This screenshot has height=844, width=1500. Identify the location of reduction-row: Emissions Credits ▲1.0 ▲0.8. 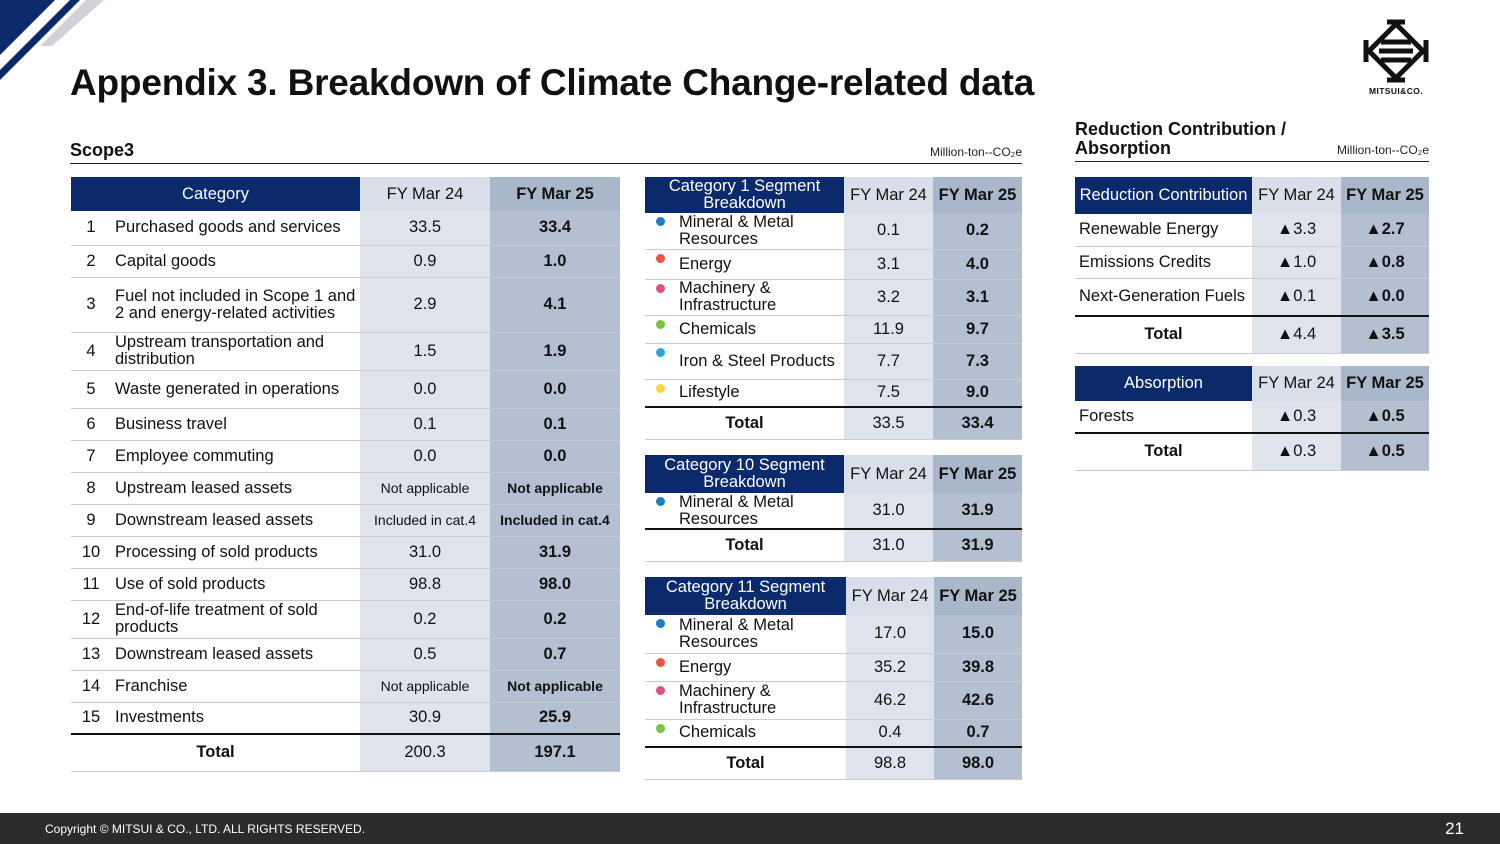
(1252, 262).